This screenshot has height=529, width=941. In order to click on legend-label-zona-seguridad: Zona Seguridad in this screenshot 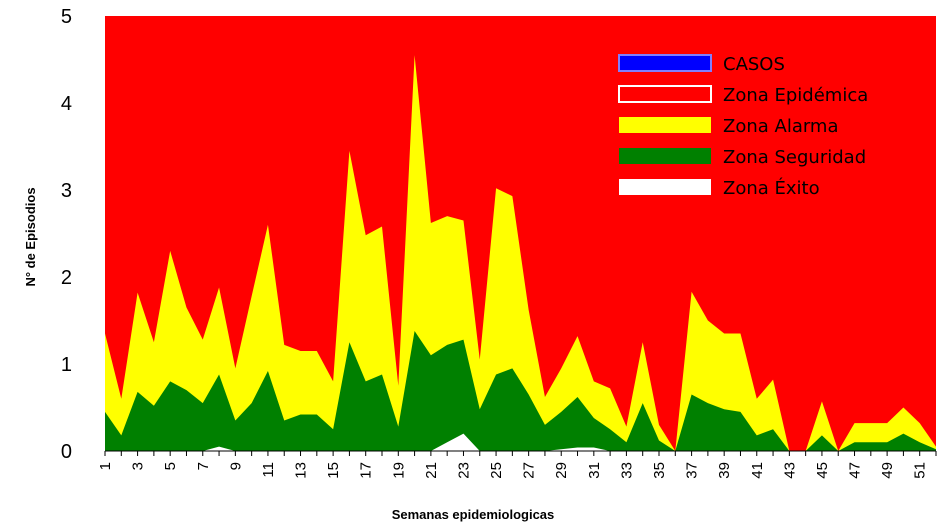, I will do `click(794, 157)`.